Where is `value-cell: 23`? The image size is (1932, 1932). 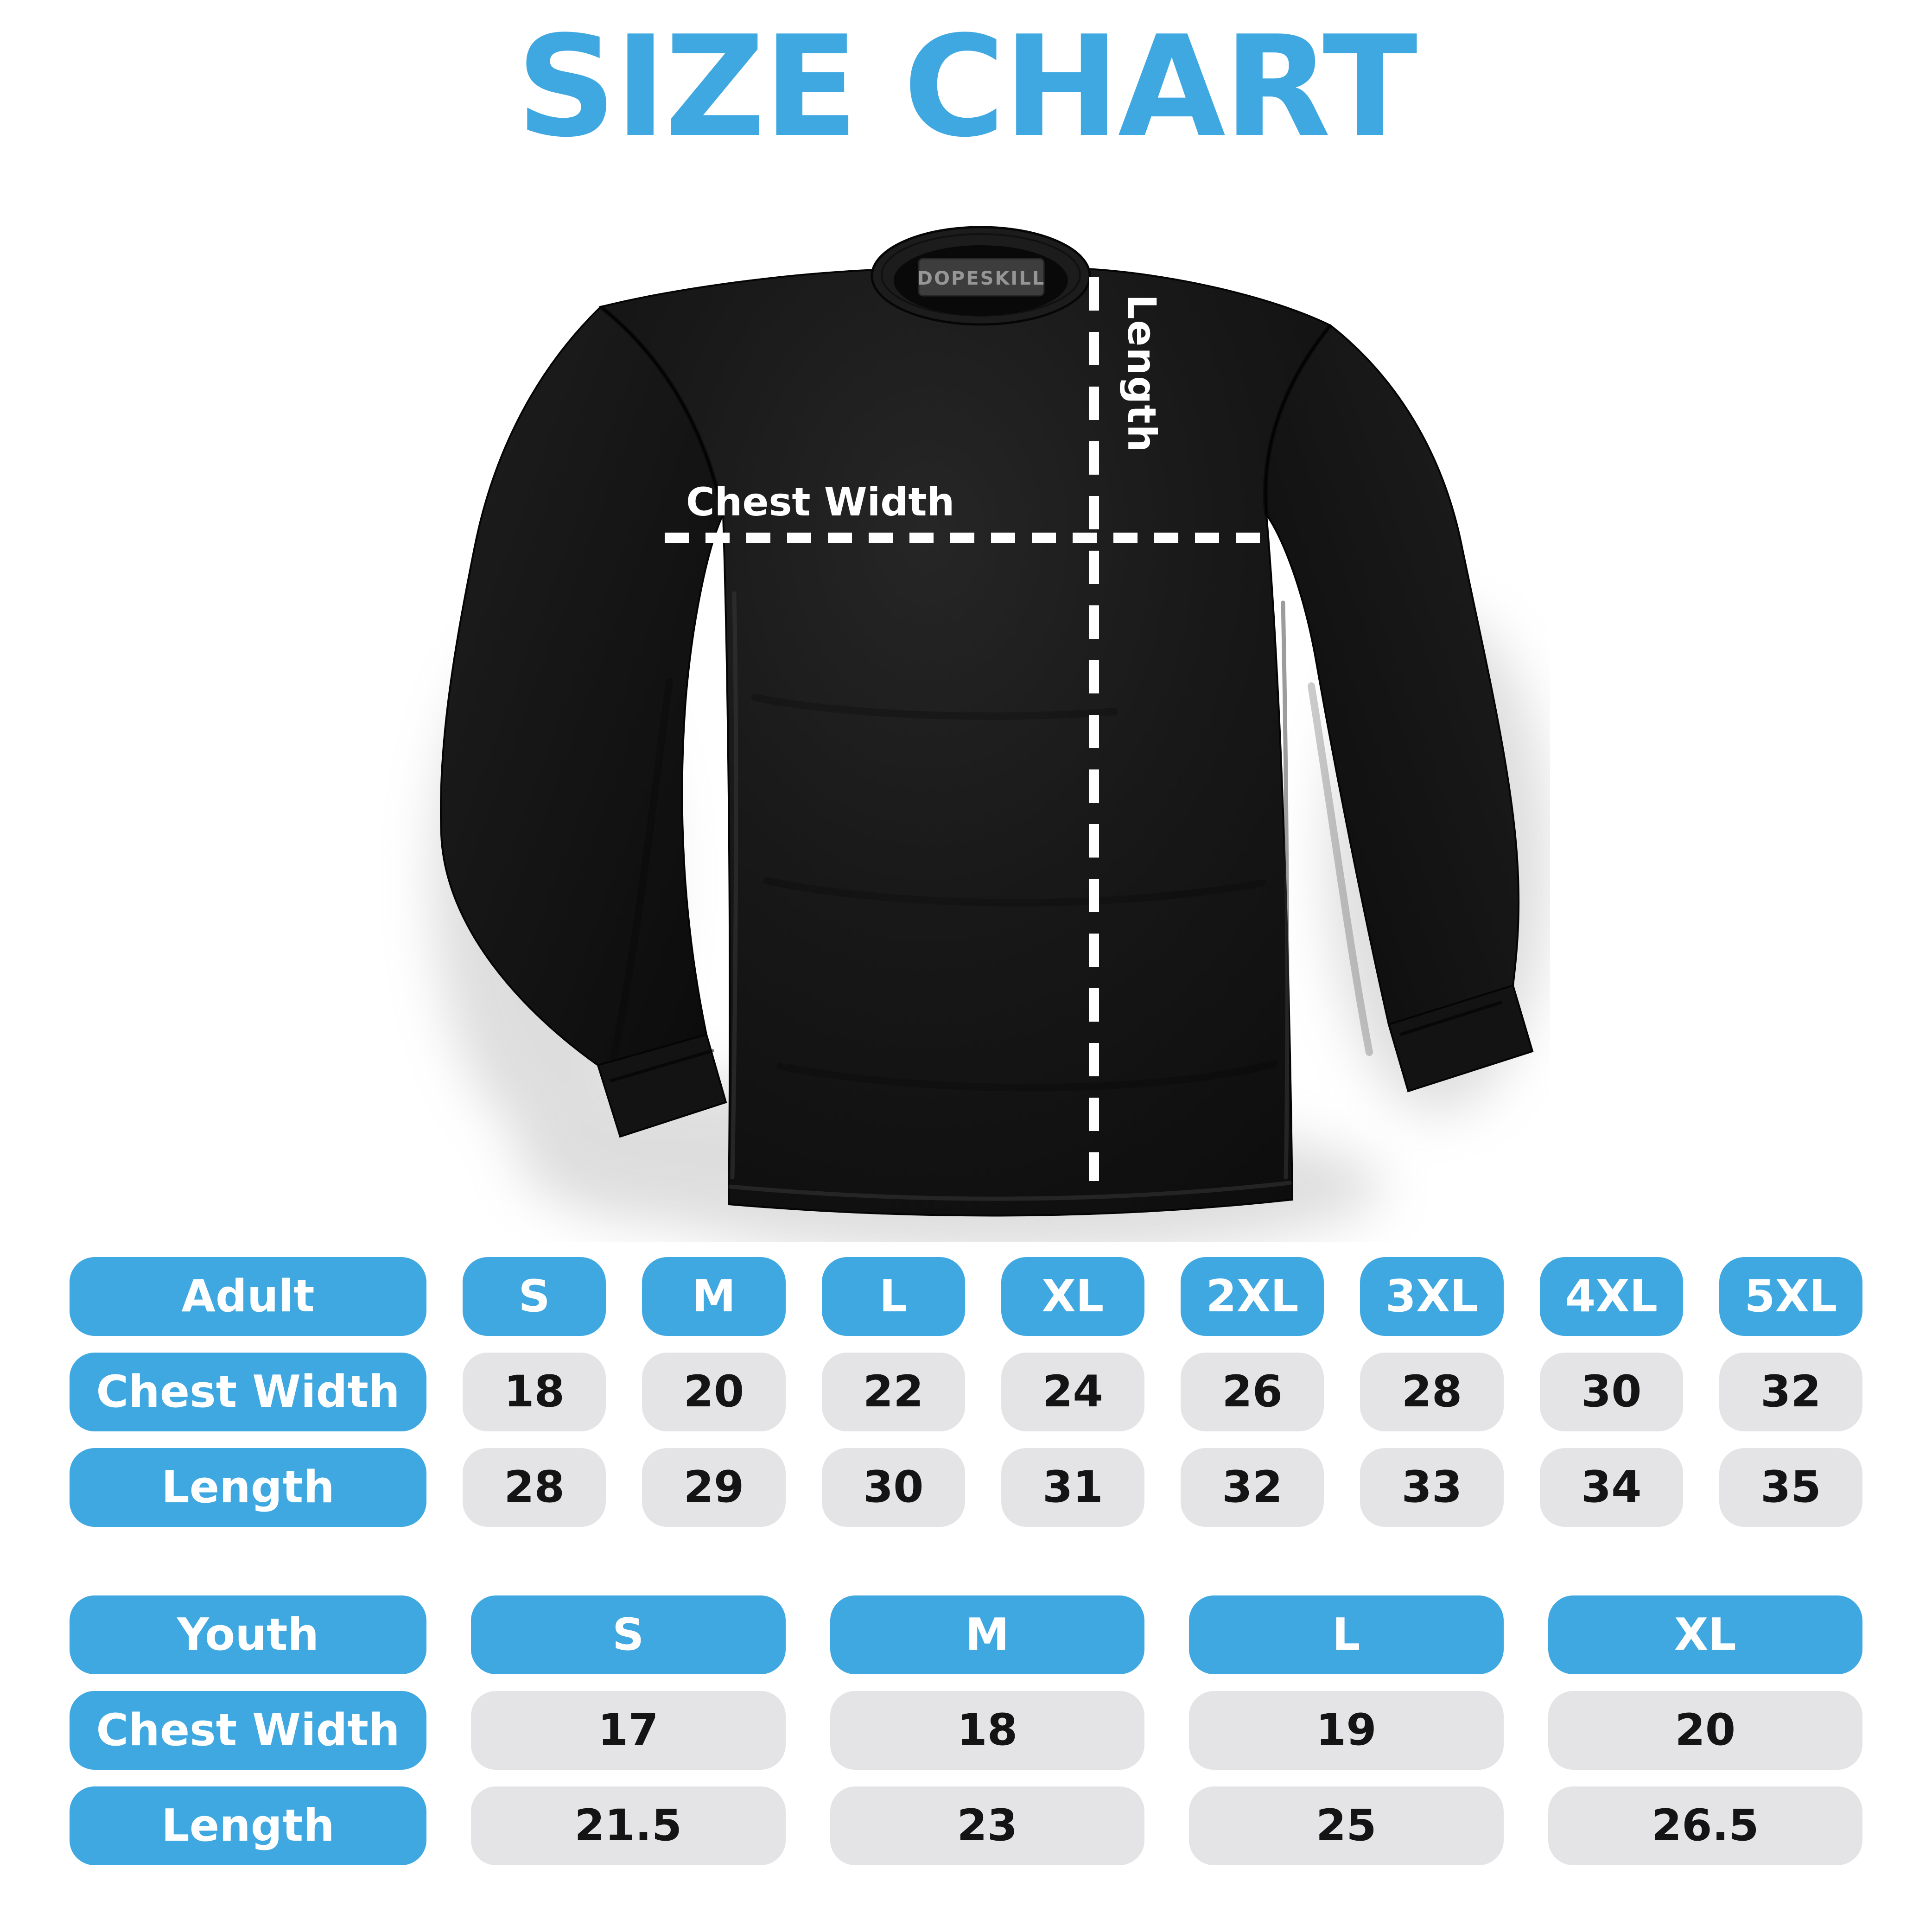 value-cell: 23 is located at coordinates (987, 1825).